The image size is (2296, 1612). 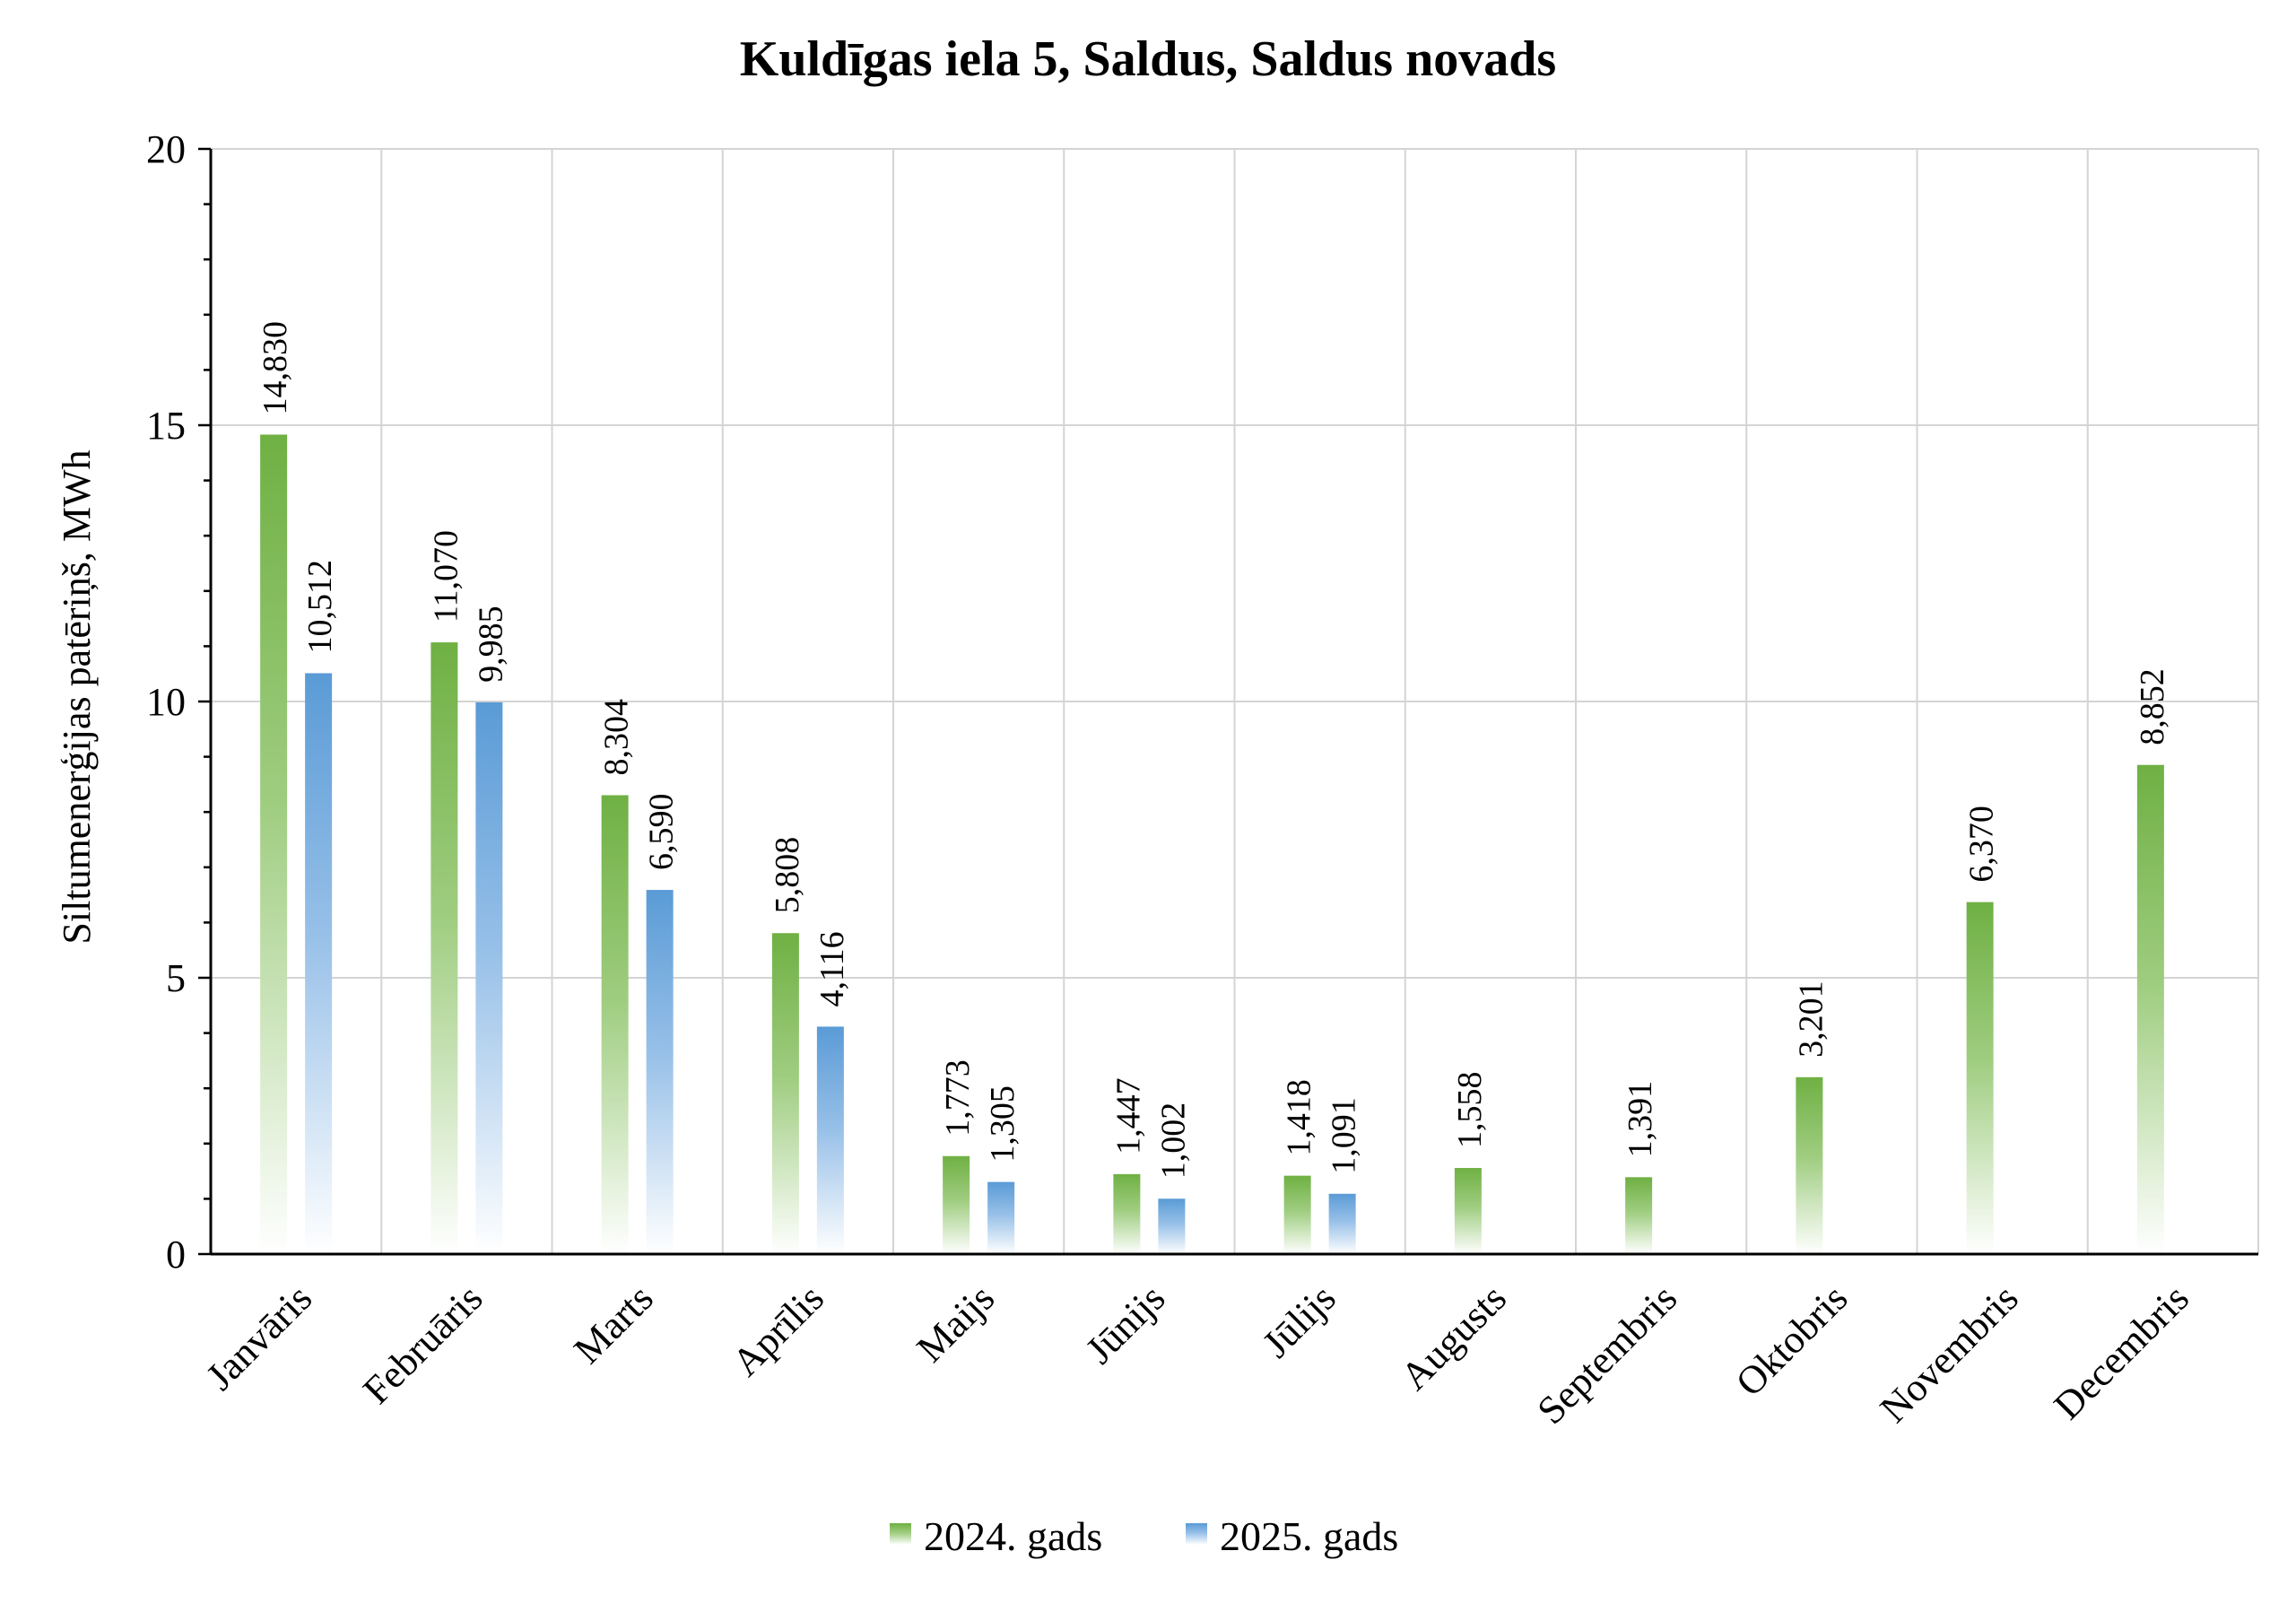 What do you see at coordinates (1148, 59) in the screenshot?
I see `chart-title: Kuldīgas iela 5, Saldus, Saldus novads` at bounding box center [1148, 59].